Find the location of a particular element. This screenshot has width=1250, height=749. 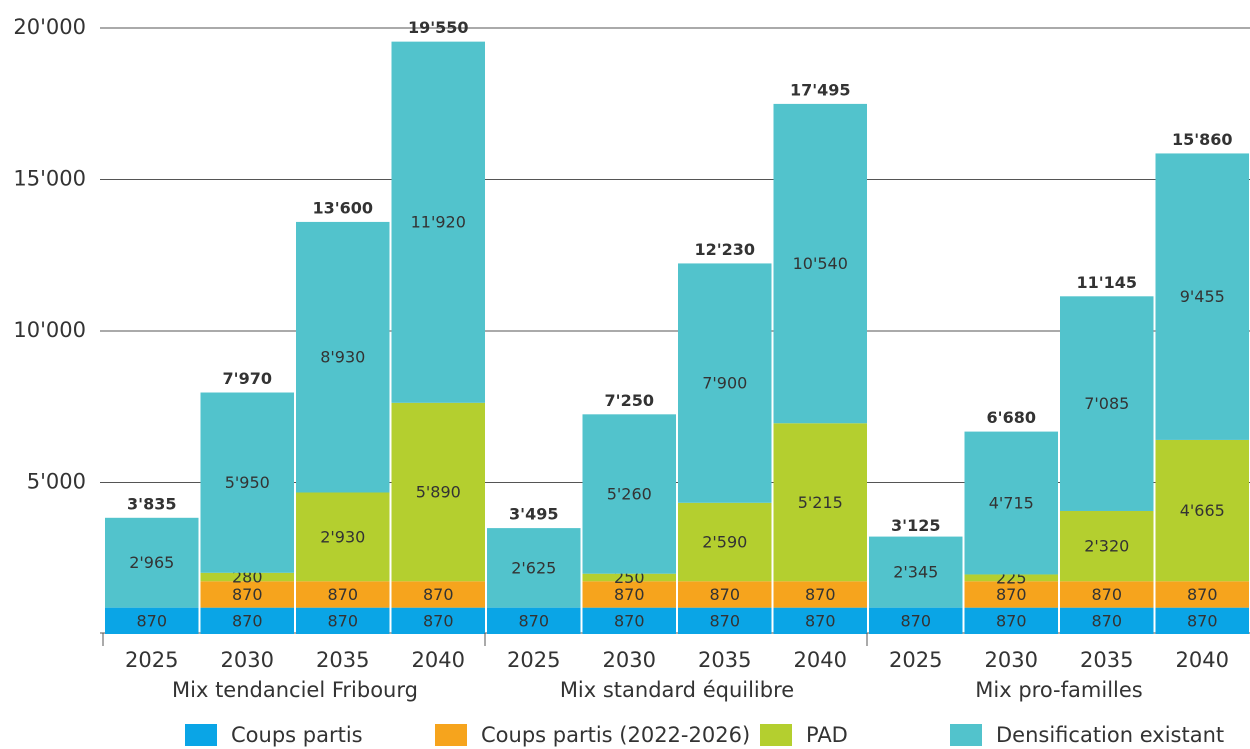

data-label: 2'625 is located at coordinates (533, 567).